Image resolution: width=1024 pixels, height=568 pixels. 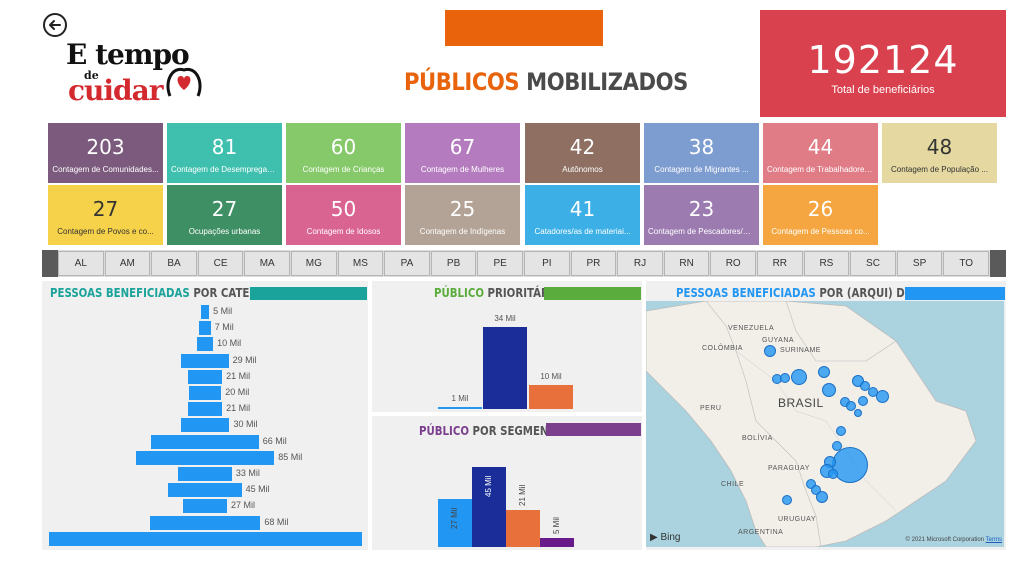 What do you see at coordinates (128, 54) in the screenshot?
I see `logo-line1: E tempo` at bounding box center [128, 54].